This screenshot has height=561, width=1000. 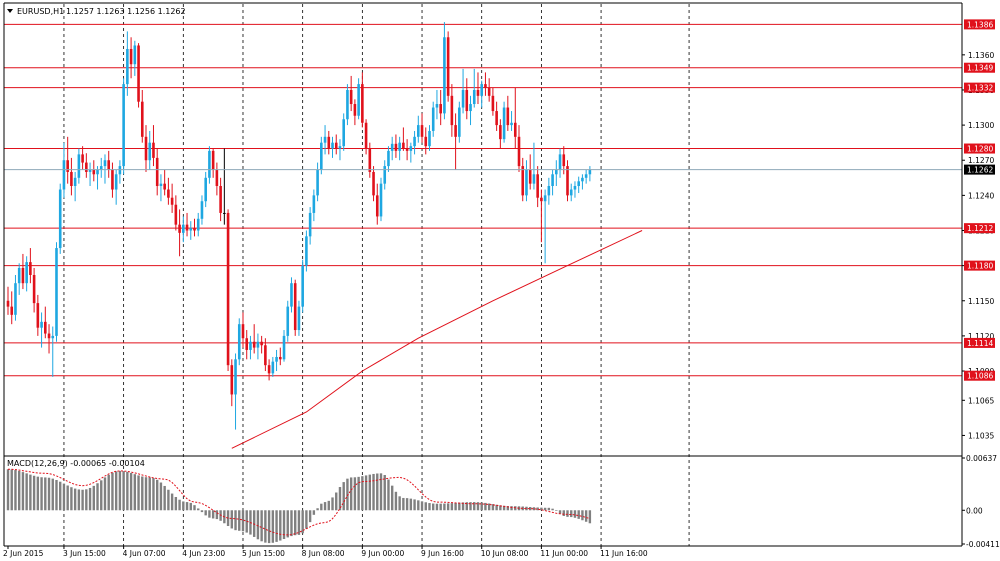 What do you see at coordinates (981, 336) in the screenshot?
I see `price-tick-label: 1.1120` at bounding box center [981, 336].